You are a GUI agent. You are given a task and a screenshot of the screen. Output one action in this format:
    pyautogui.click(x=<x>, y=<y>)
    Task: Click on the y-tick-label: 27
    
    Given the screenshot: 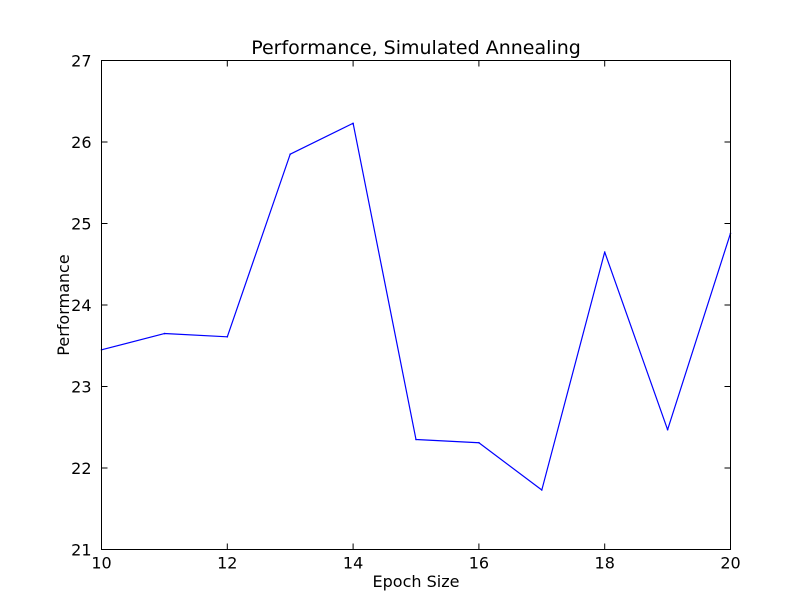 What is the action you would take?
    pyautogui.click(x=81, y=61)
    